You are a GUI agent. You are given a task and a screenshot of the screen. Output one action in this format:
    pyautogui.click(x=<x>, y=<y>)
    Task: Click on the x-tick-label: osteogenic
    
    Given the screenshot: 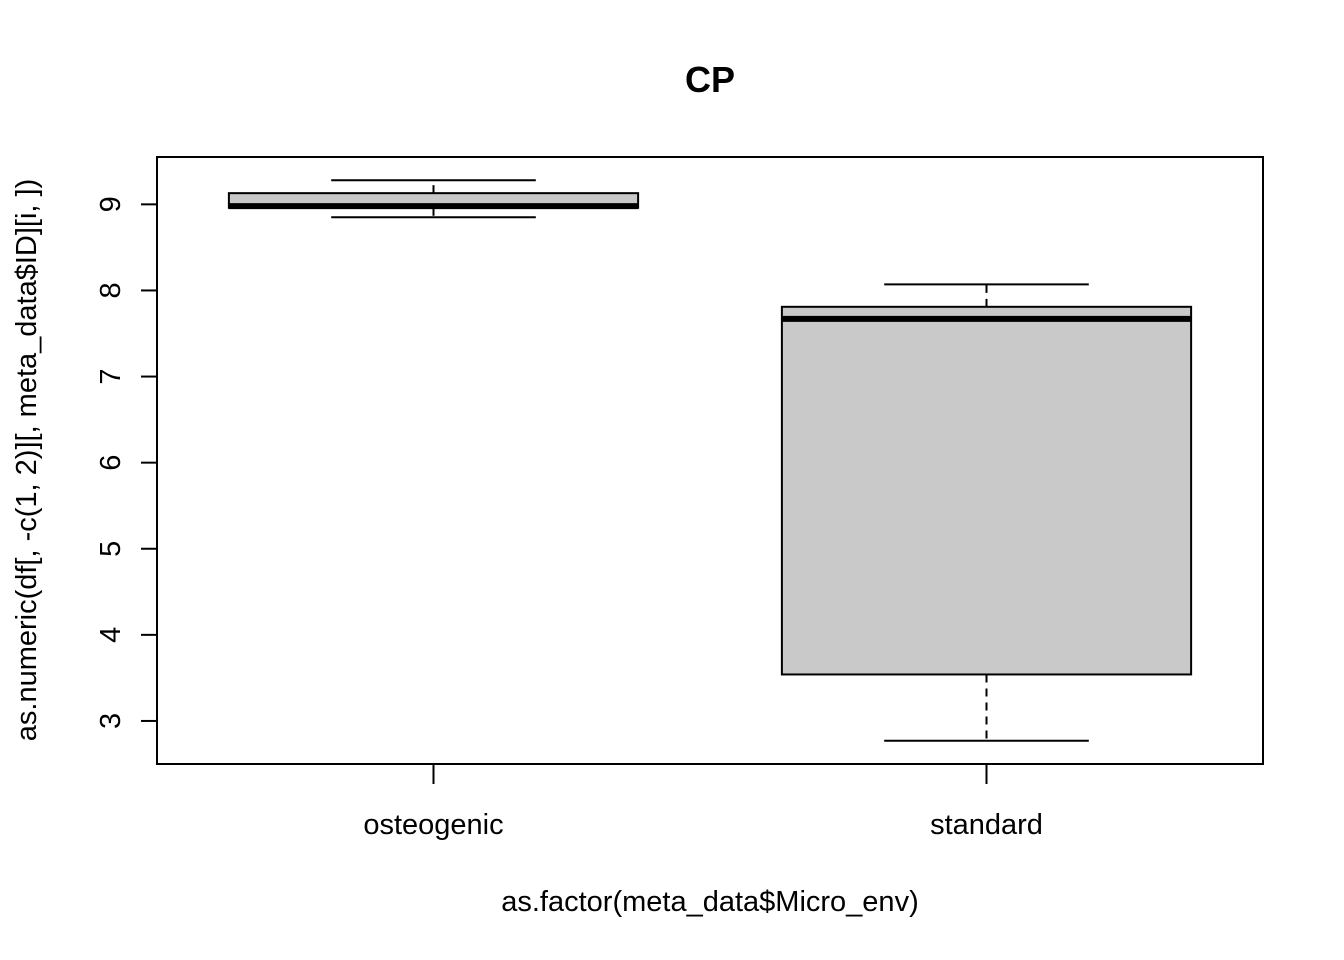 What is the action you would take?
    pyautogui.click(x=433, y=825)
    